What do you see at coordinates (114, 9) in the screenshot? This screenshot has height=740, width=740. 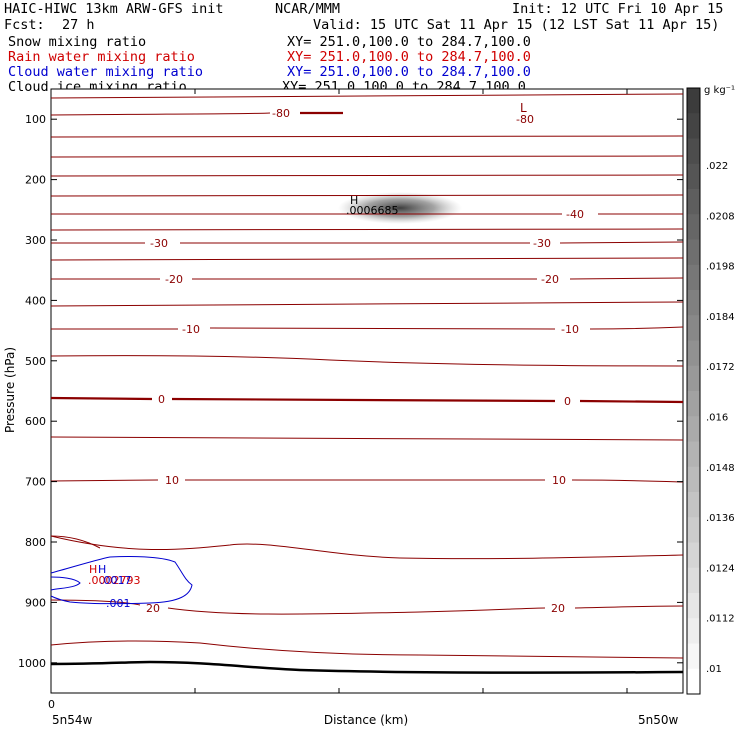 I see `chart-title: HAIC-HIWC 13km ARW-GFS init` at bounding box center [114, 9].